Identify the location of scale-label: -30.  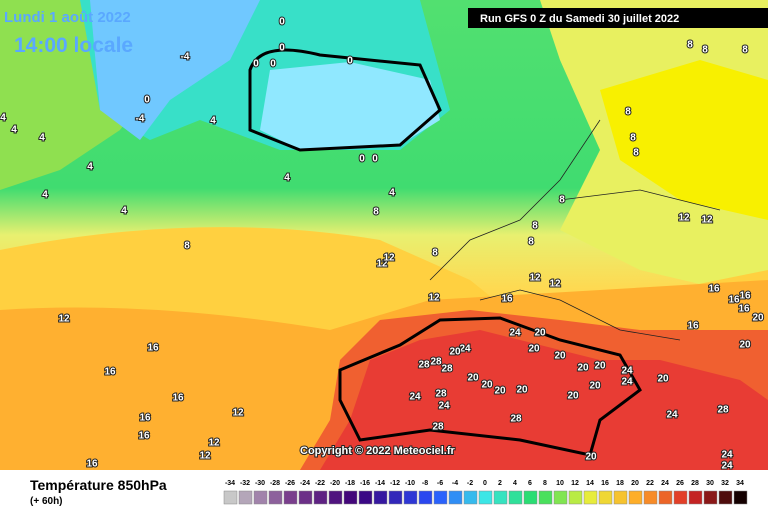
(260, 483).